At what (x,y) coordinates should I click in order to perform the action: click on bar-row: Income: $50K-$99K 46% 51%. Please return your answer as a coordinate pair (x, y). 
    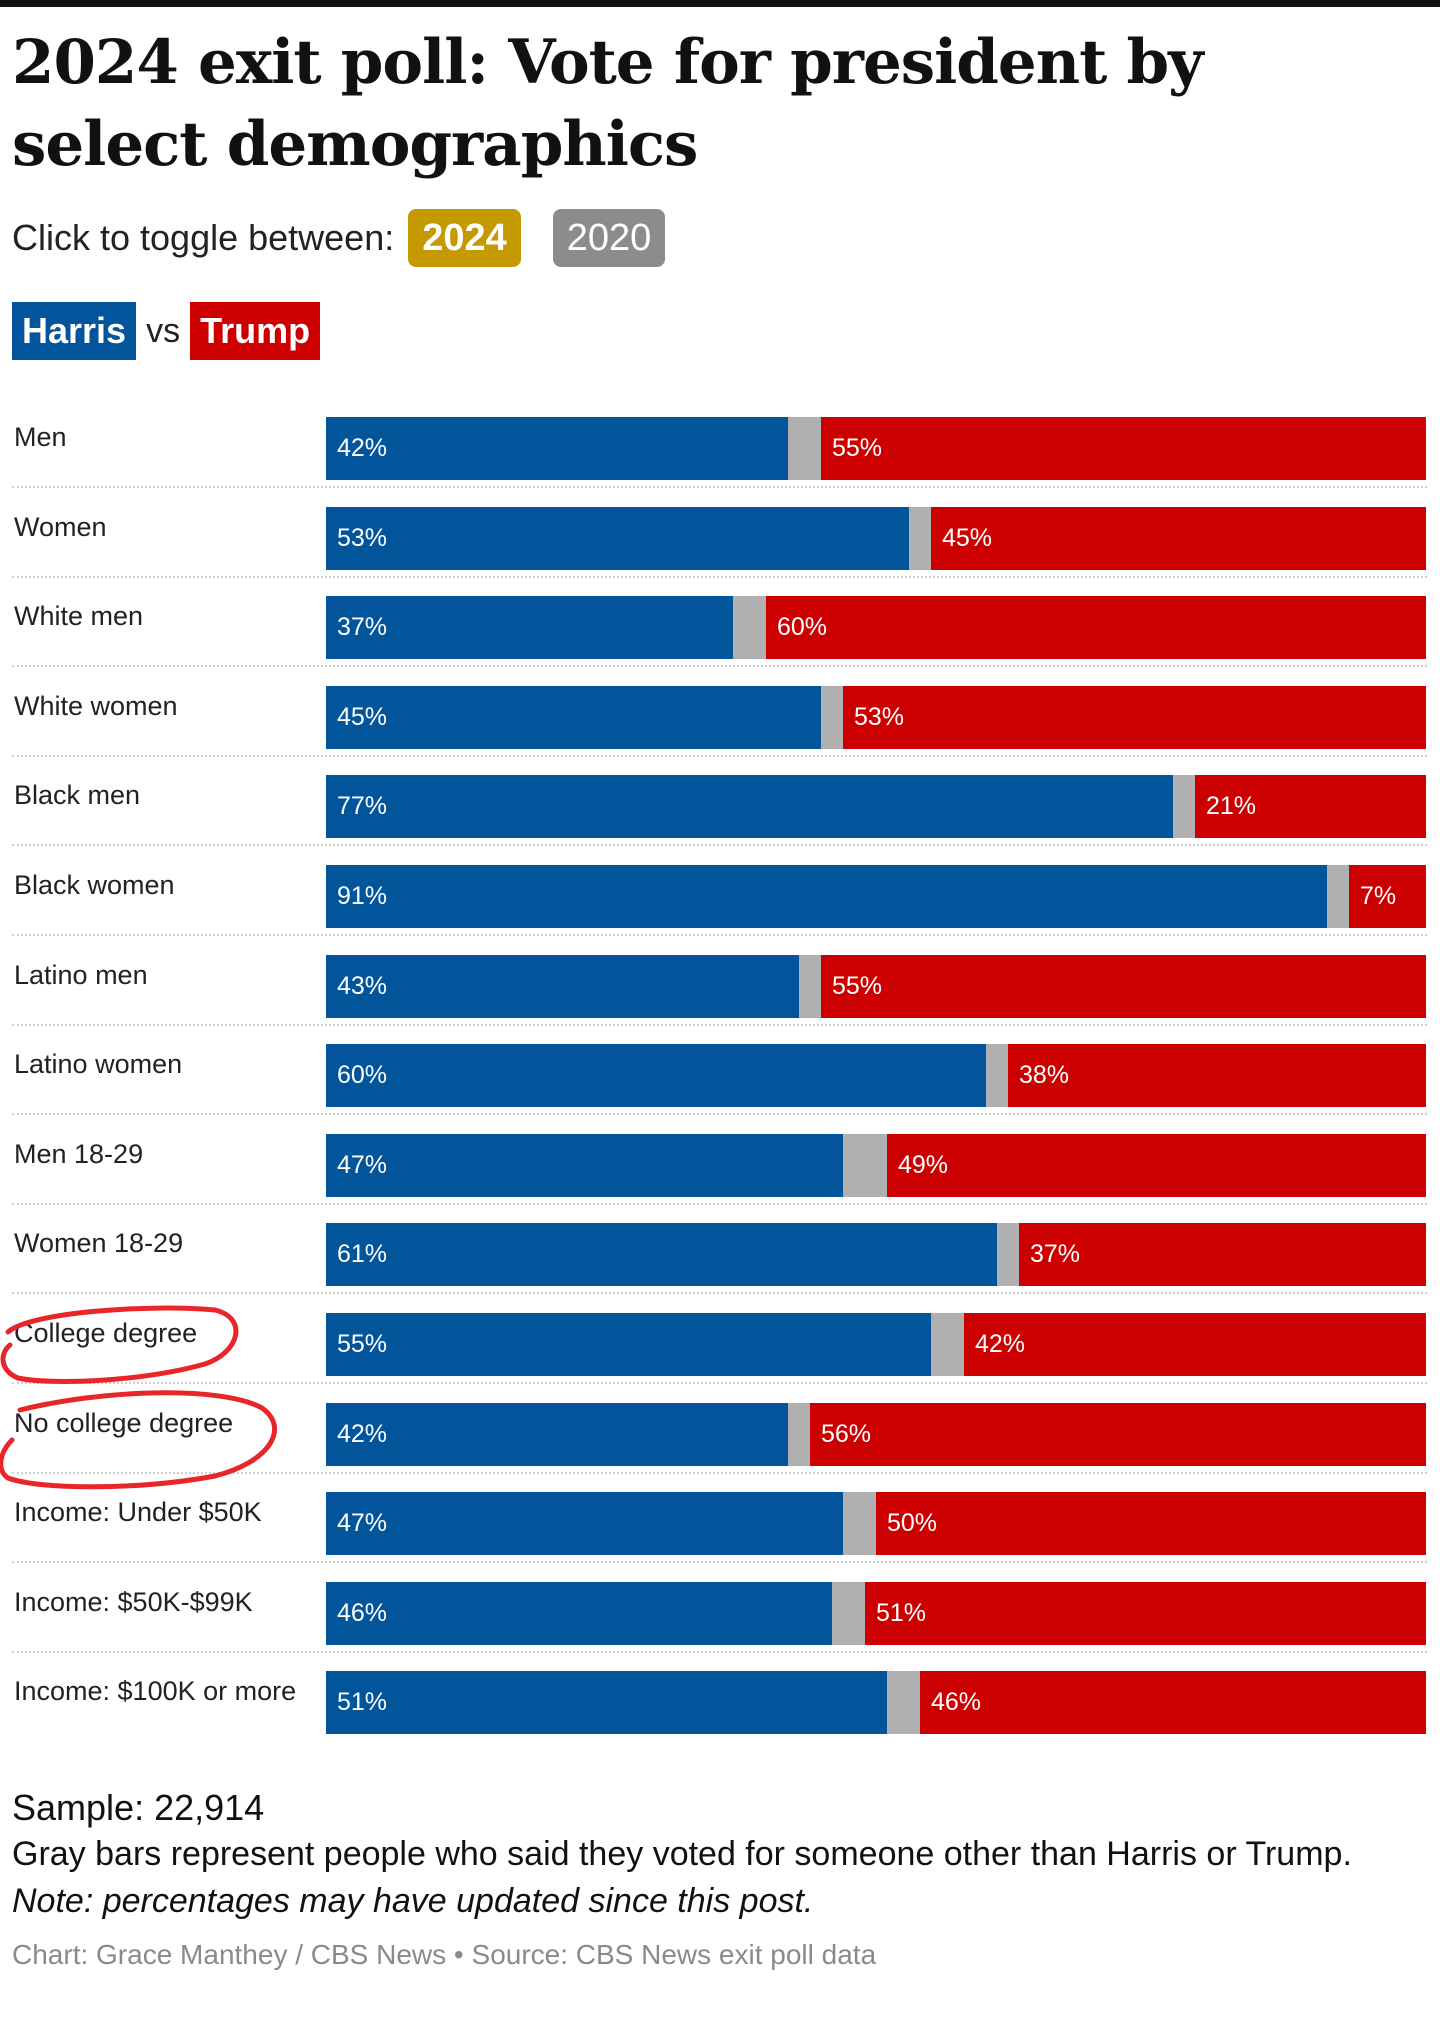
    Looking at the image, I should click on (720, 1616).